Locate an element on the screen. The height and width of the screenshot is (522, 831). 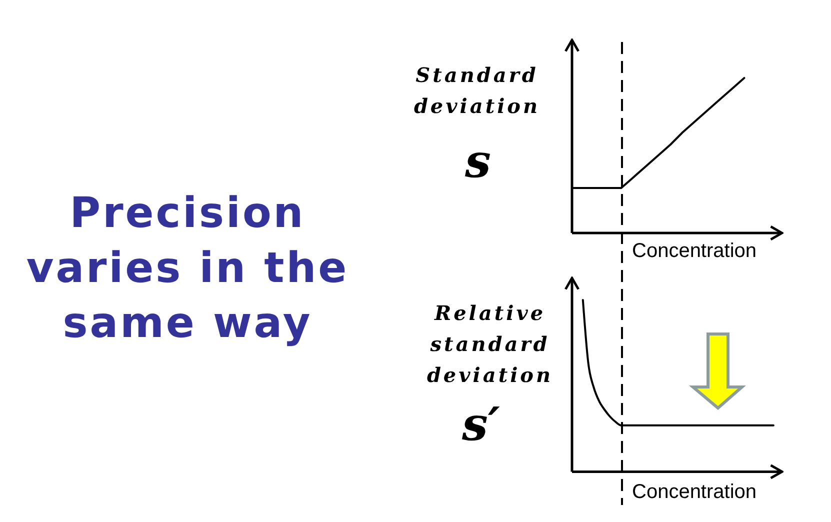
y-axis-title: Standard deviation is located at coordinates (477, 91).